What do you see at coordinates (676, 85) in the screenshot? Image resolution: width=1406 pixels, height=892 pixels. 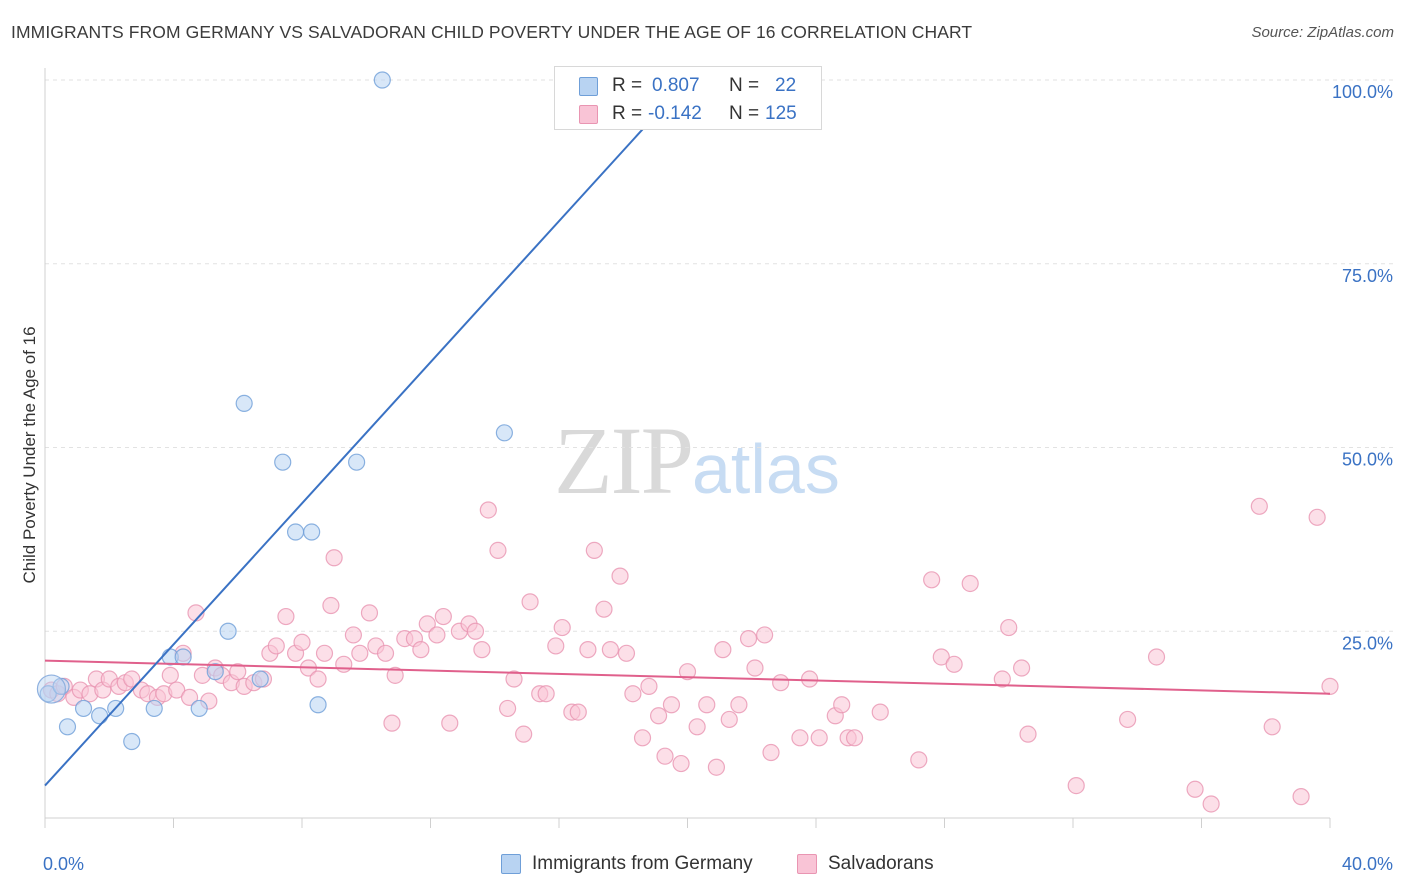 I see `germany-r-value: 0.807` at bounding box center [676, 85].